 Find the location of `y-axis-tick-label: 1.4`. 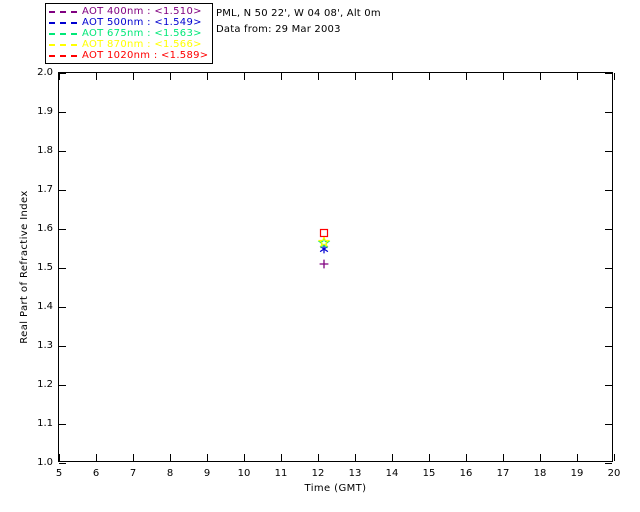

y-axis-tick-label: 1.4 is located at coordinates (45, 306).